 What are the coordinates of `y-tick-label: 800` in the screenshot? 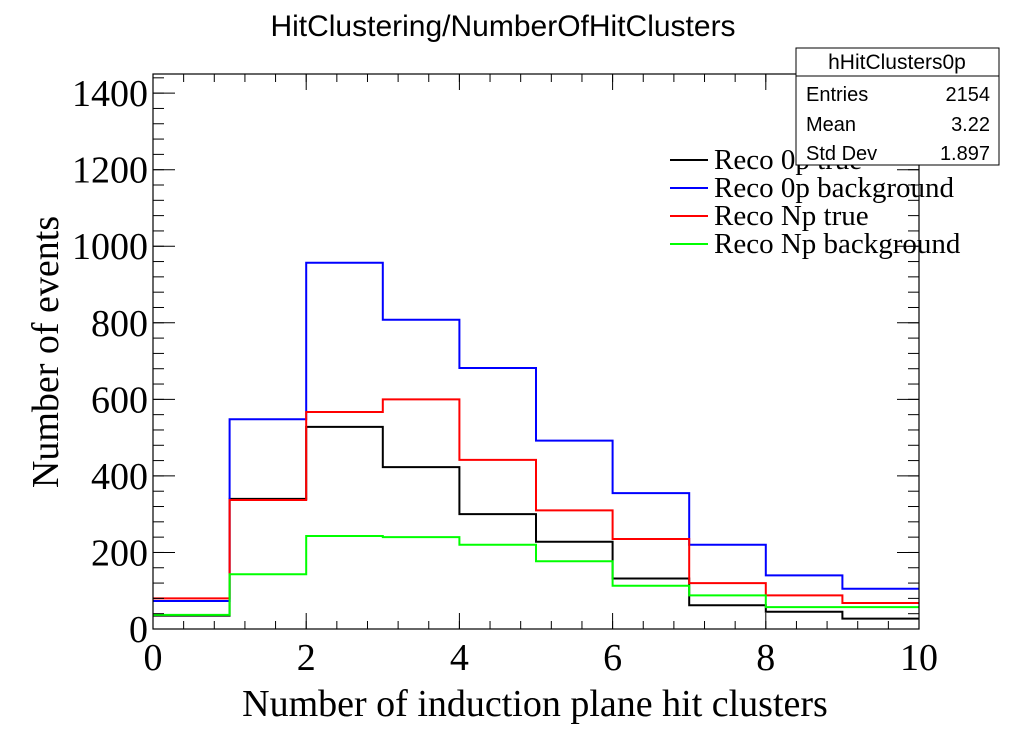 It's located at (119, 324).